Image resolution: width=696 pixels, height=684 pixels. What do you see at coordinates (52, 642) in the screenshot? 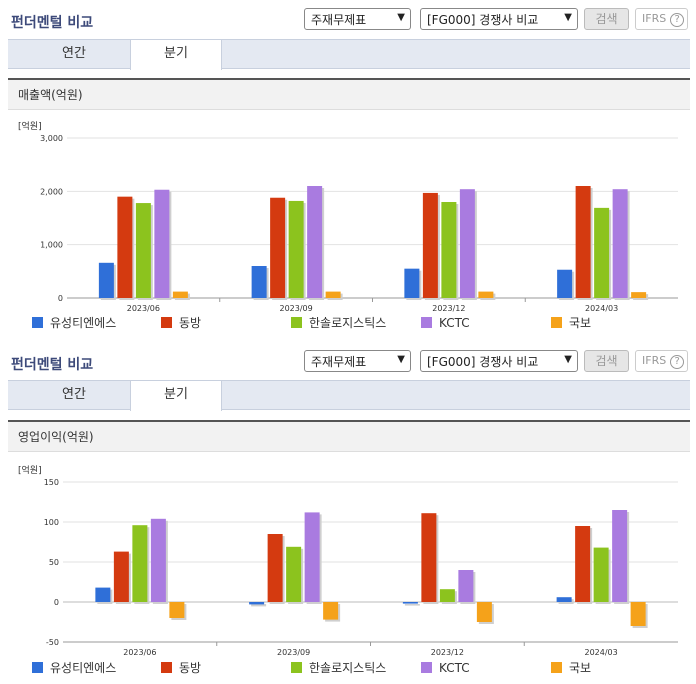
I see `y-tick-label: -50` at bounding box center [52, 642].